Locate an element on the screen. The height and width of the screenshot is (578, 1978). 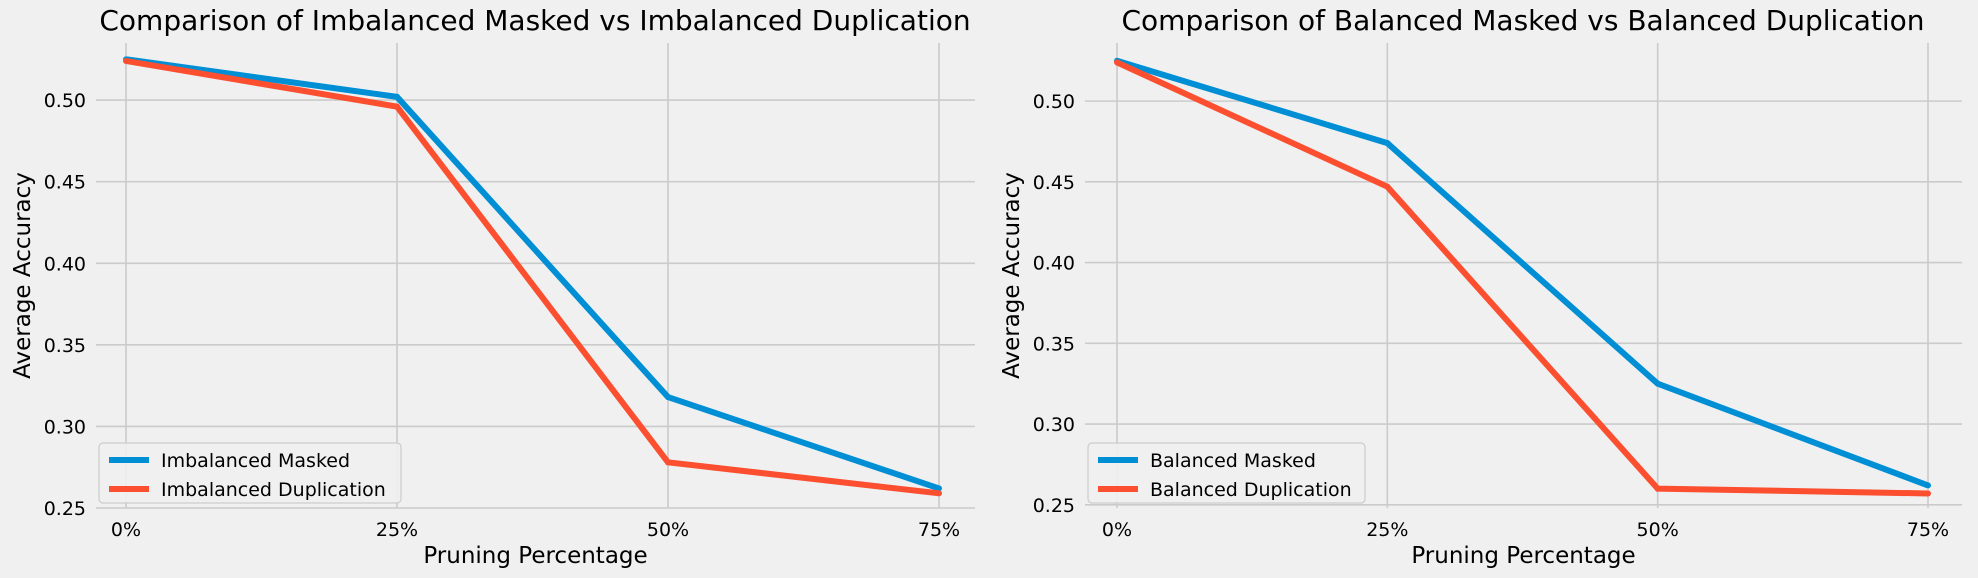
legend: Imbalanced Masked Imbalanced Duplication is located at coordinates (250, 473).